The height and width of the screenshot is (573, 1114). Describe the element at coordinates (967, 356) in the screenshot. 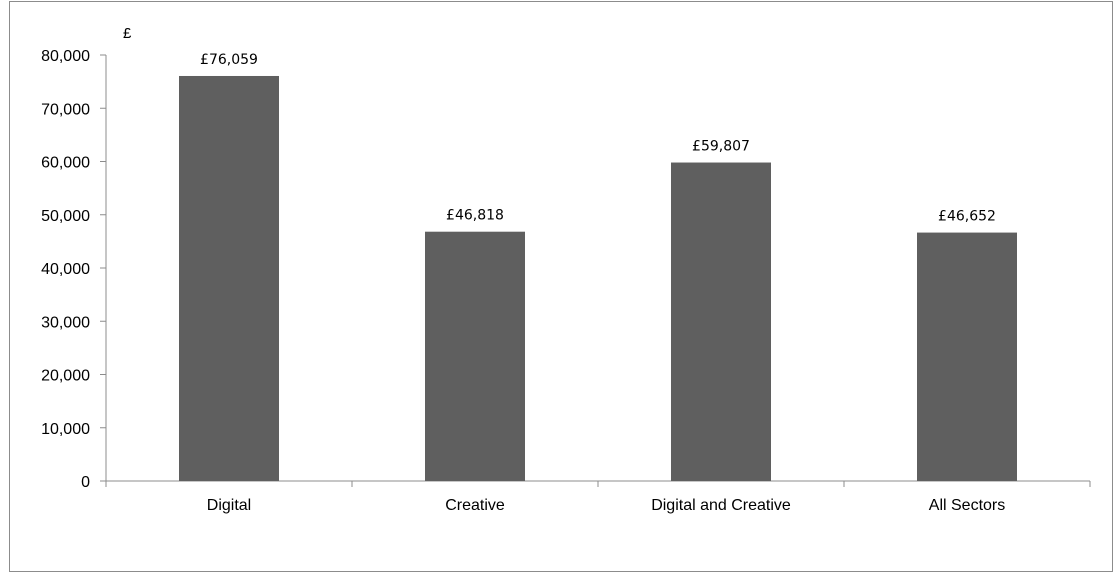

I see `bar-all-sectors` at that location.